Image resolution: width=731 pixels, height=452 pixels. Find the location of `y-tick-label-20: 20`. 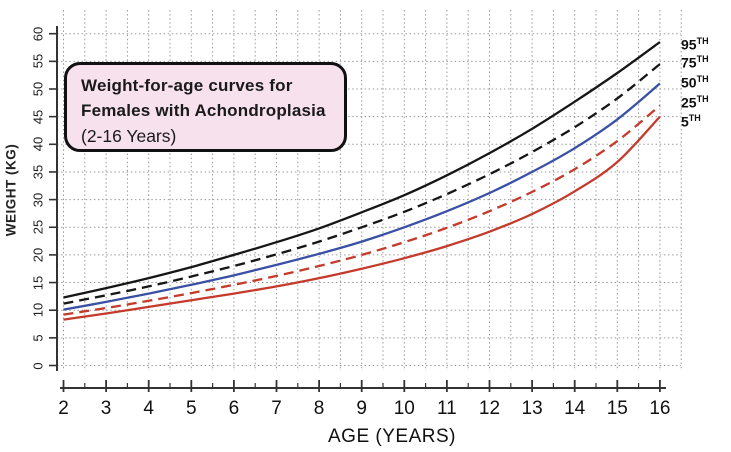

y-tick-label-20: 20 is located at coordinates (38, 255).